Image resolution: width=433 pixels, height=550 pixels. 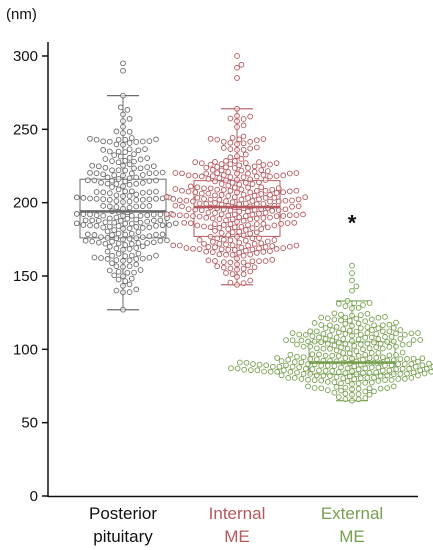 What do you see at coordinates (352, 223) in the screenshot?
I see `significance-marker: *` at bounding box center [352, 223].